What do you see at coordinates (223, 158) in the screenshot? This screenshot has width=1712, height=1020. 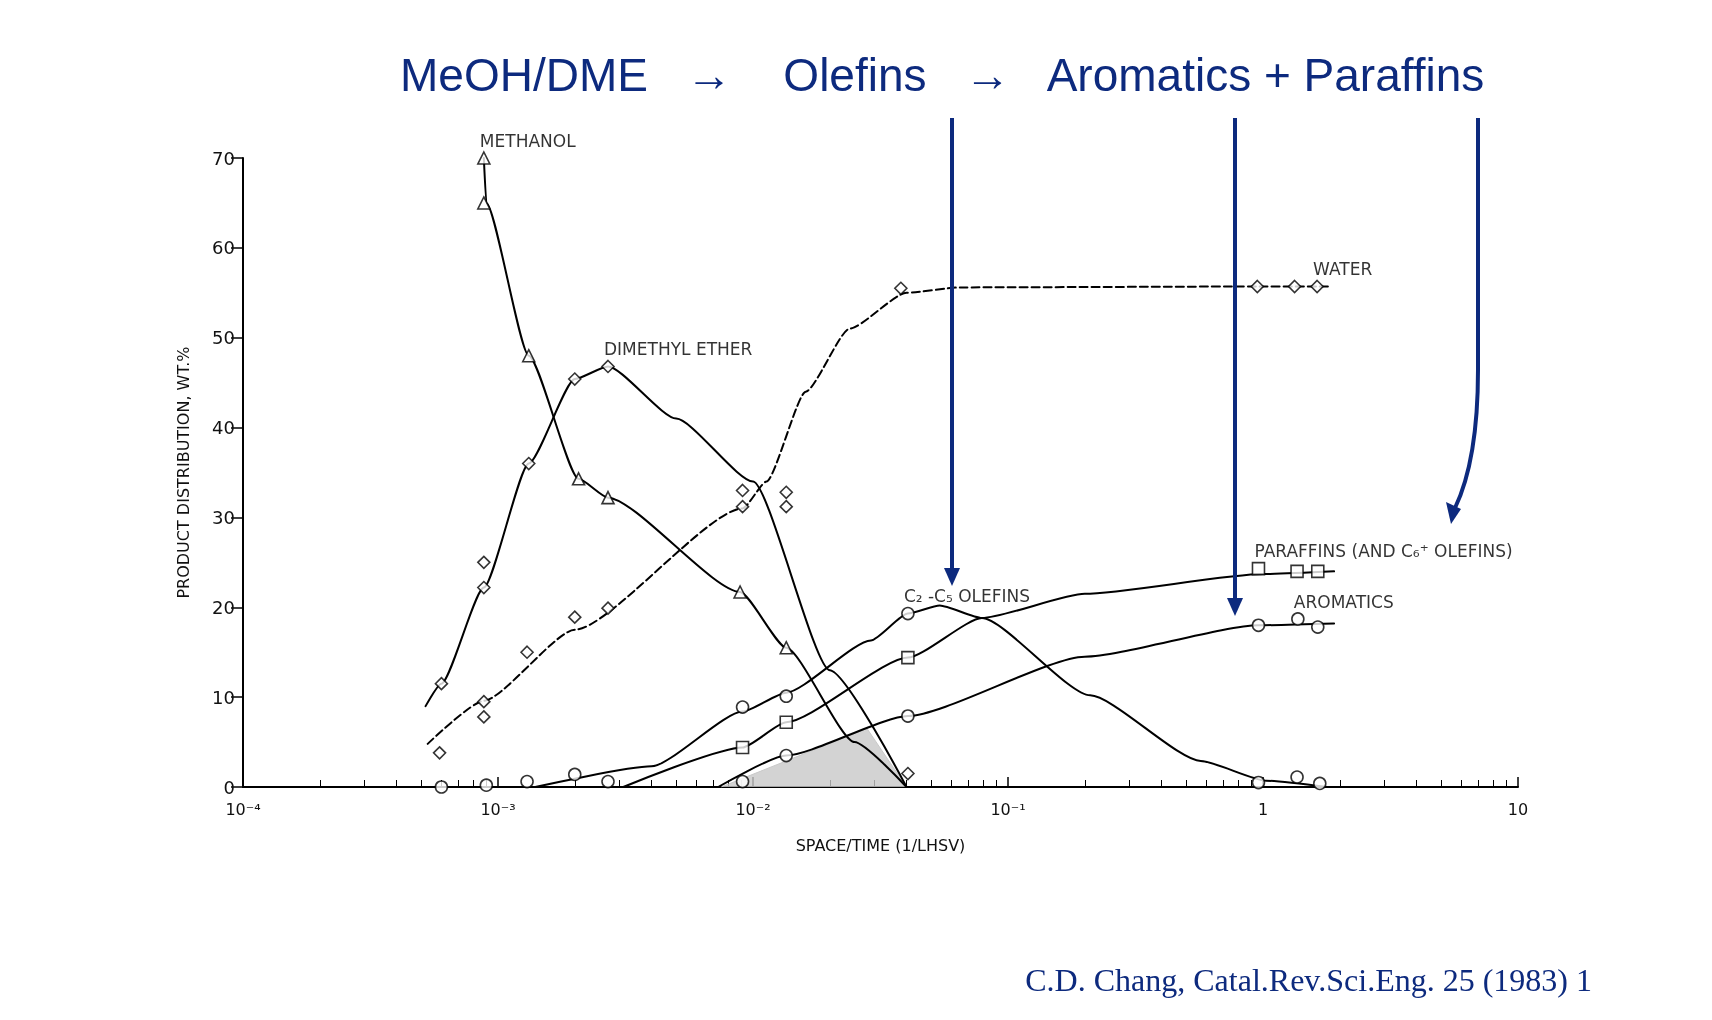 I see `y-tick-label: 70` at bounding box center [223, 158].